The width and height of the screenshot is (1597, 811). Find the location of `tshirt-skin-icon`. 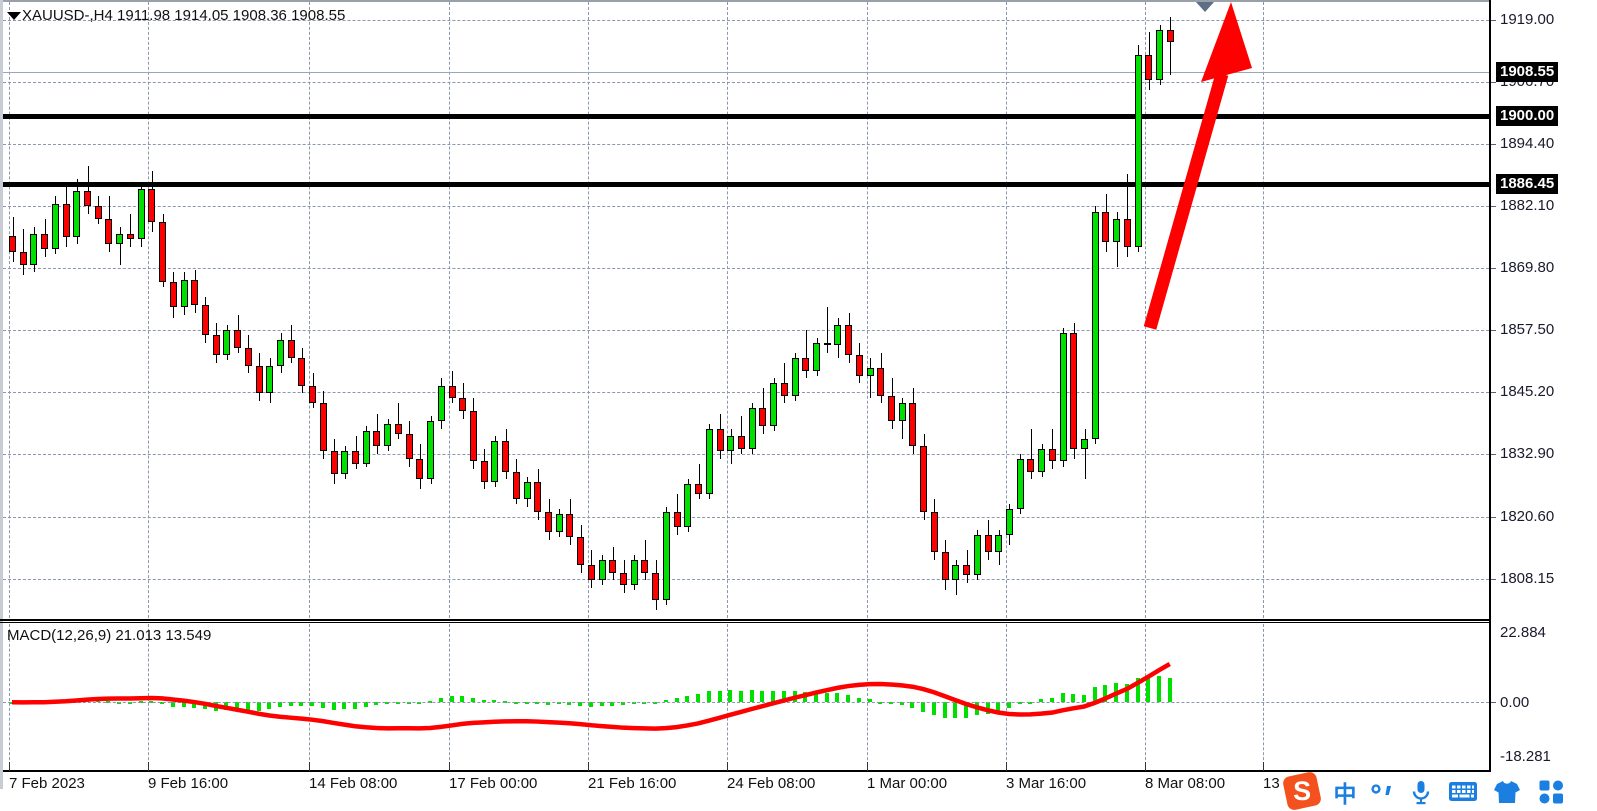

tshirt-skin-icon is located at coordinates (1507, 791).